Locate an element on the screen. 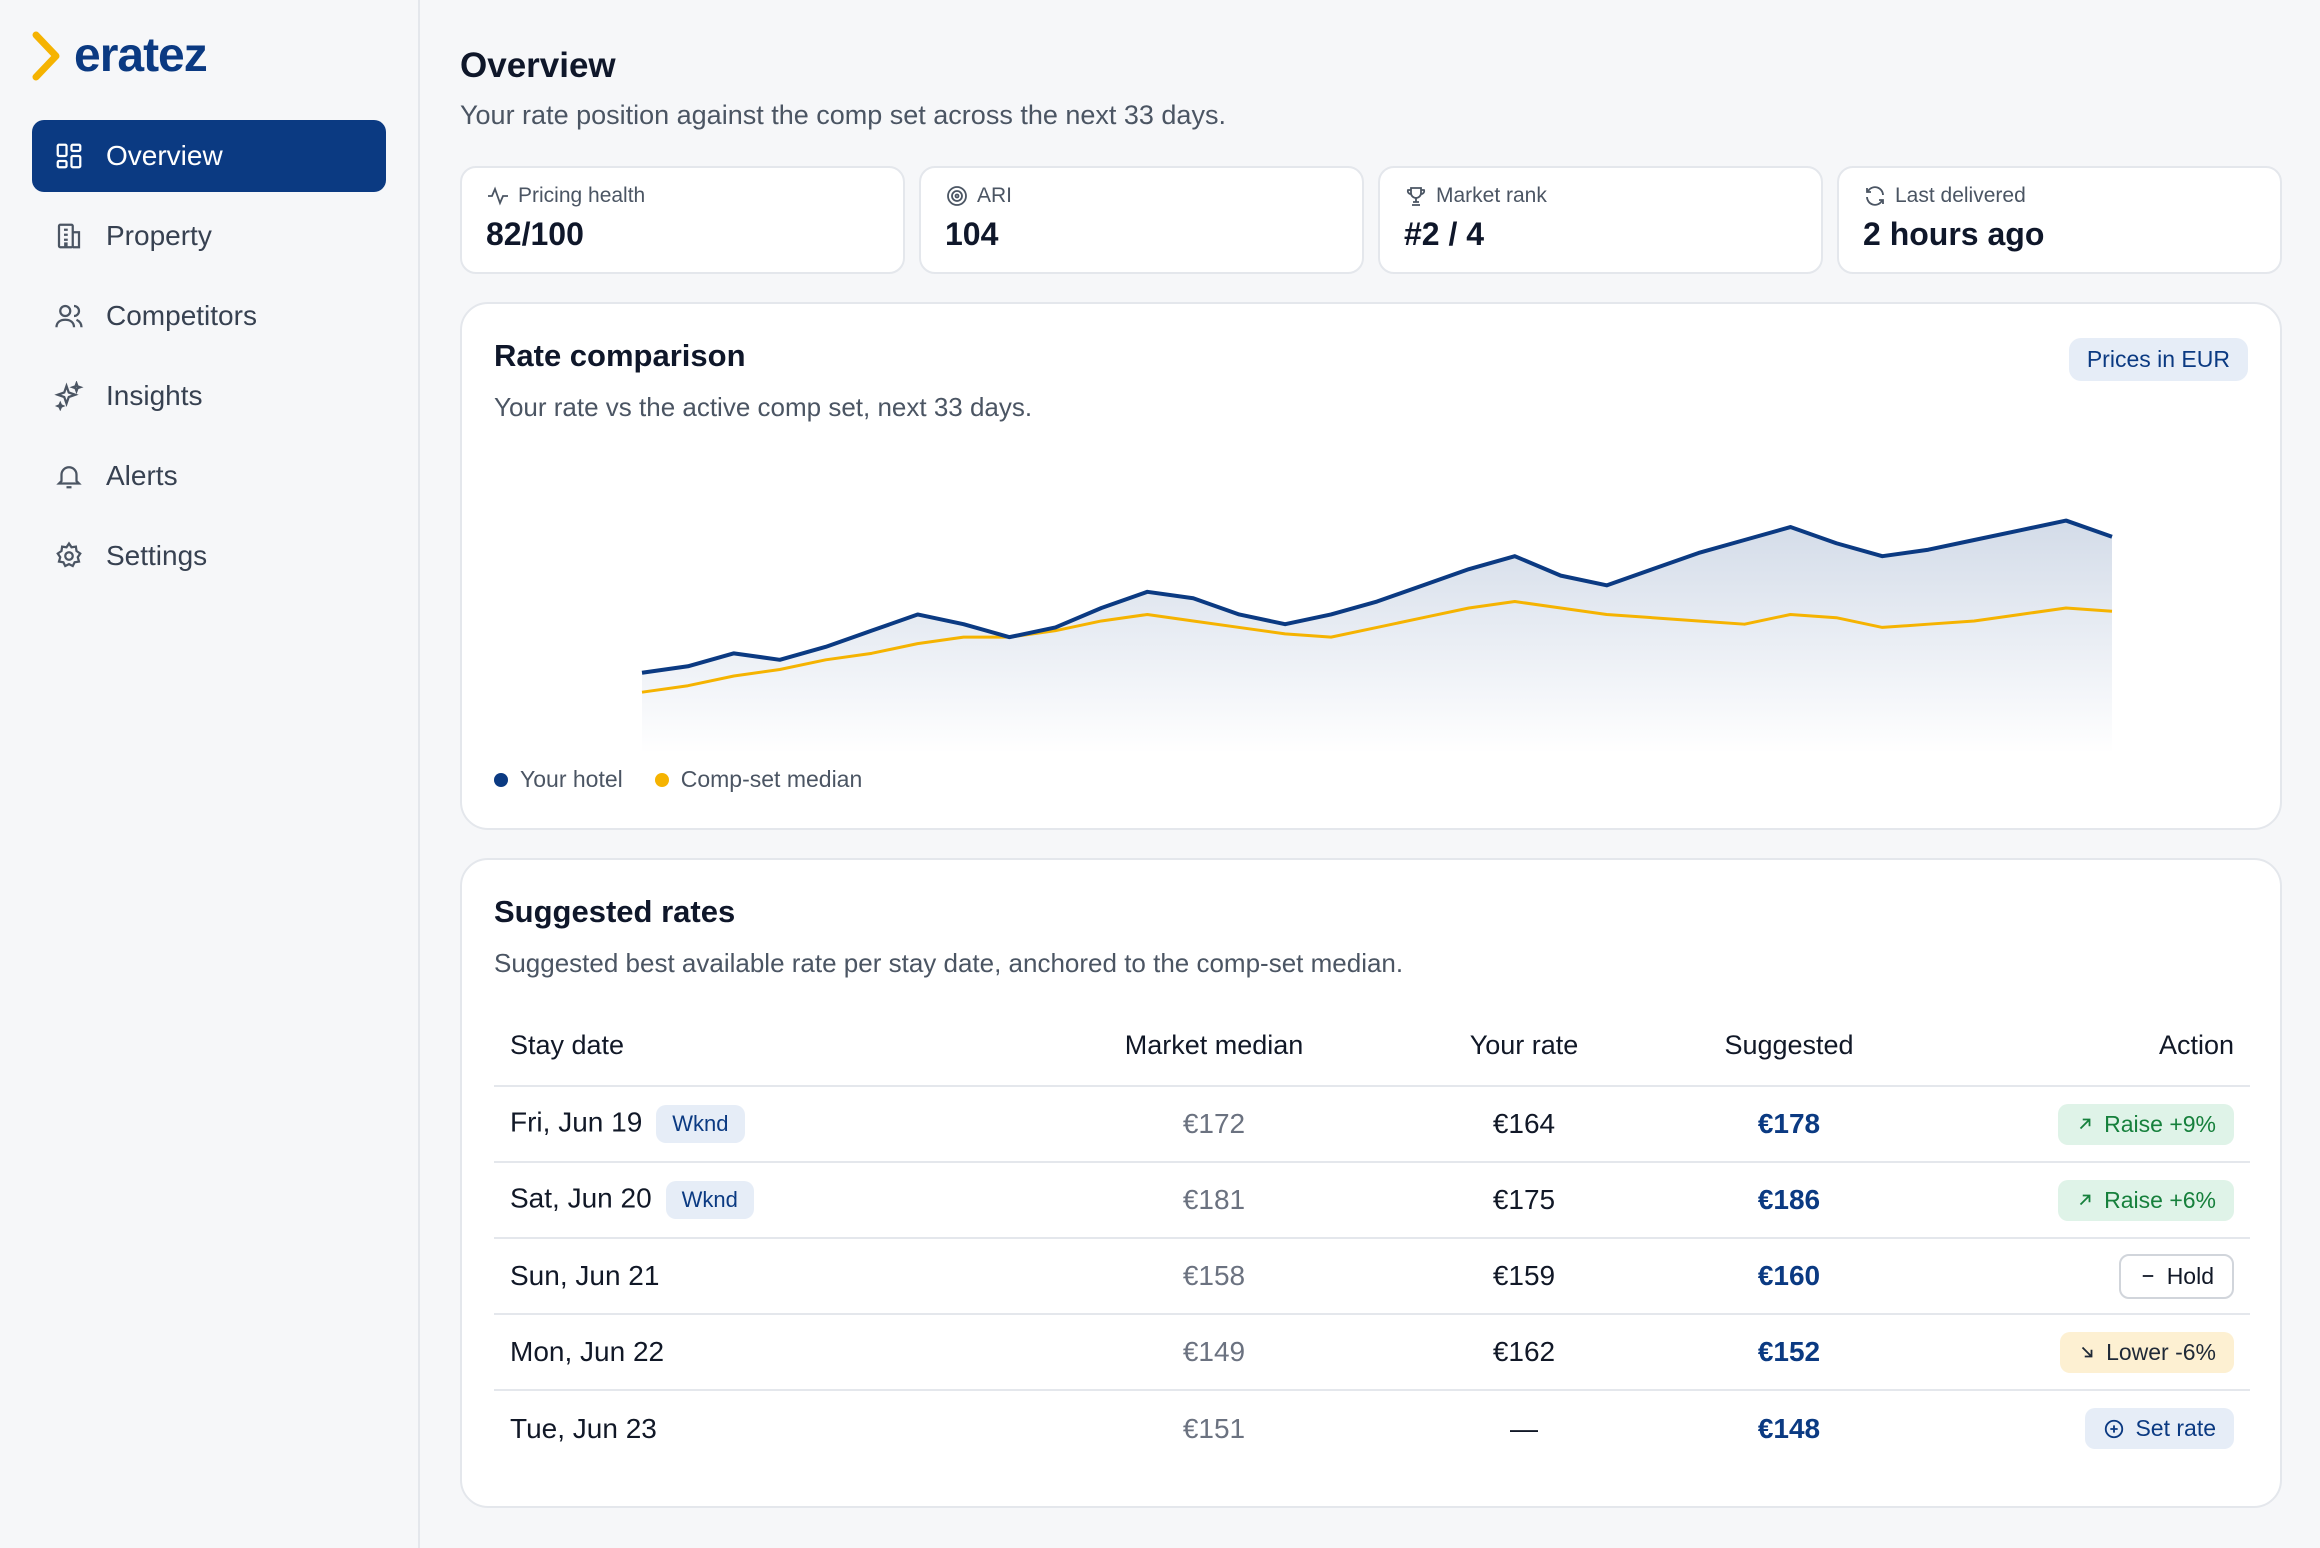 This screenshot has width=2320, height=1548. raise-button: Raise +9% is located at coordinates (2146, 1124).